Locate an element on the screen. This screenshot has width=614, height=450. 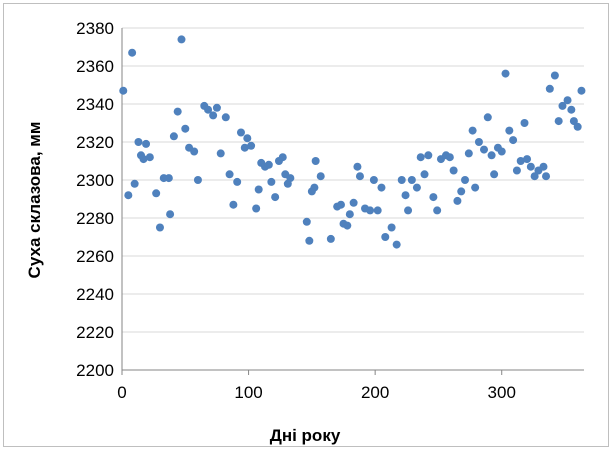
x-tick-label: 200 is located at coordinates (375, 392).